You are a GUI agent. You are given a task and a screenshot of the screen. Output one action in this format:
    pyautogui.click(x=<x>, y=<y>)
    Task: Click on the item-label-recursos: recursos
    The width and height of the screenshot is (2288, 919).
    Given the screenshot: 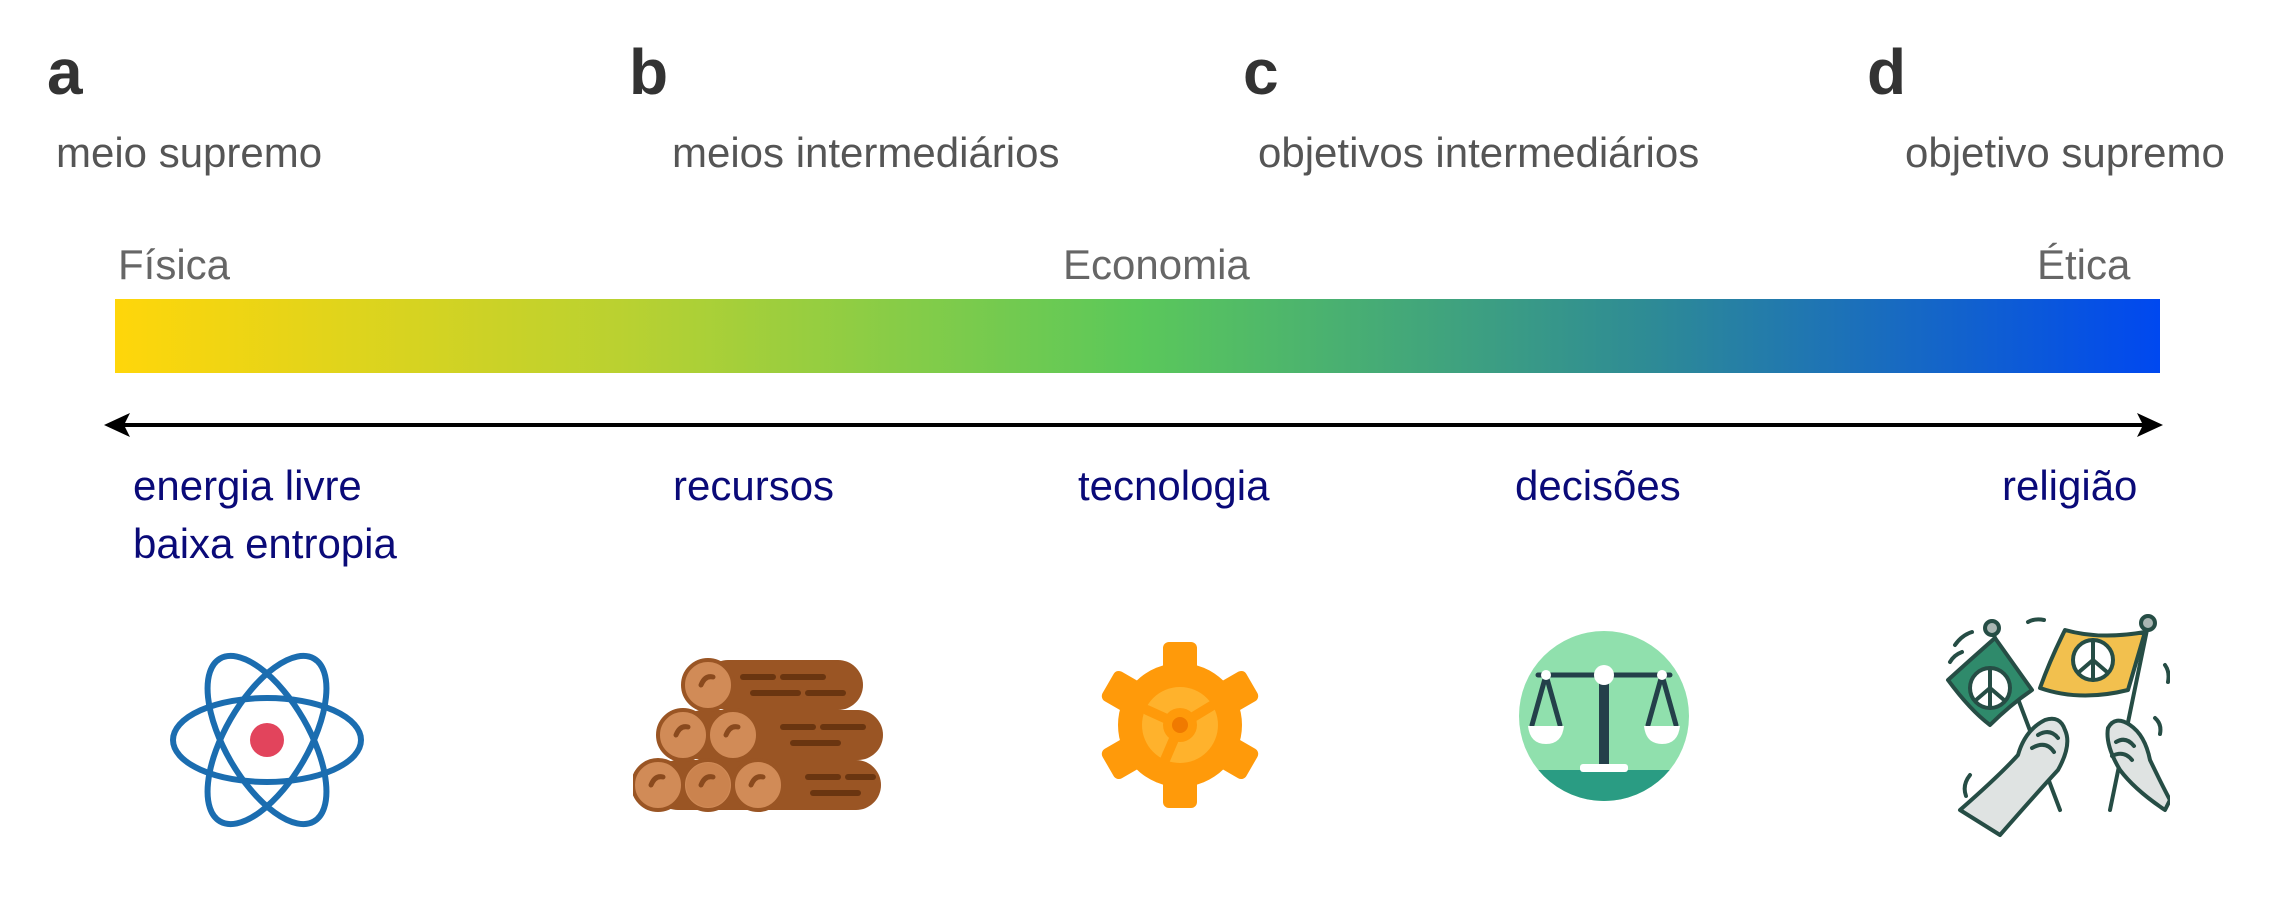 What is the action you would take?
    pyautogui.click(x=753, y=486)
    